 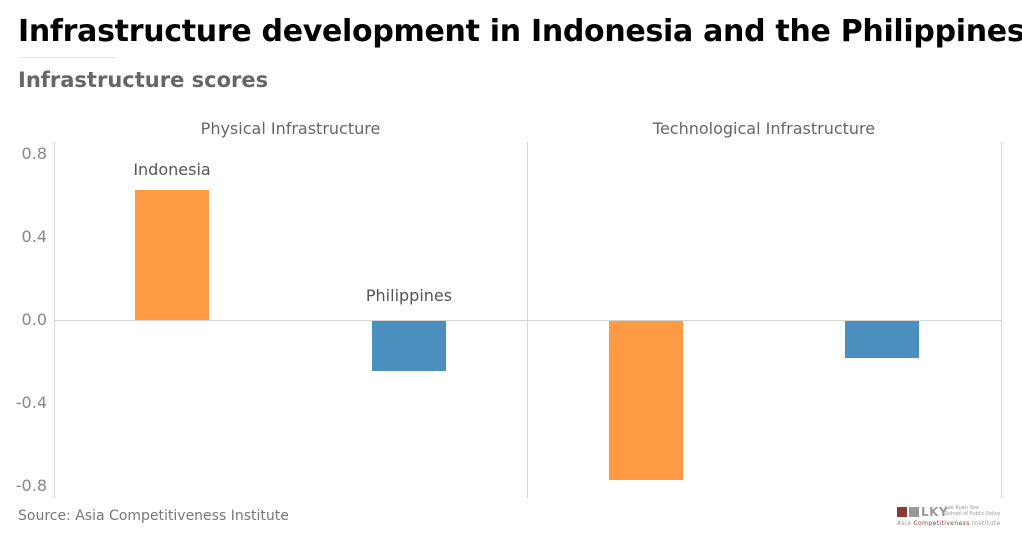 What do you see at coordinates (31, 485) in the screenshot?
I see `y-tick-label: -0.8` at bounding box center [31, 485].